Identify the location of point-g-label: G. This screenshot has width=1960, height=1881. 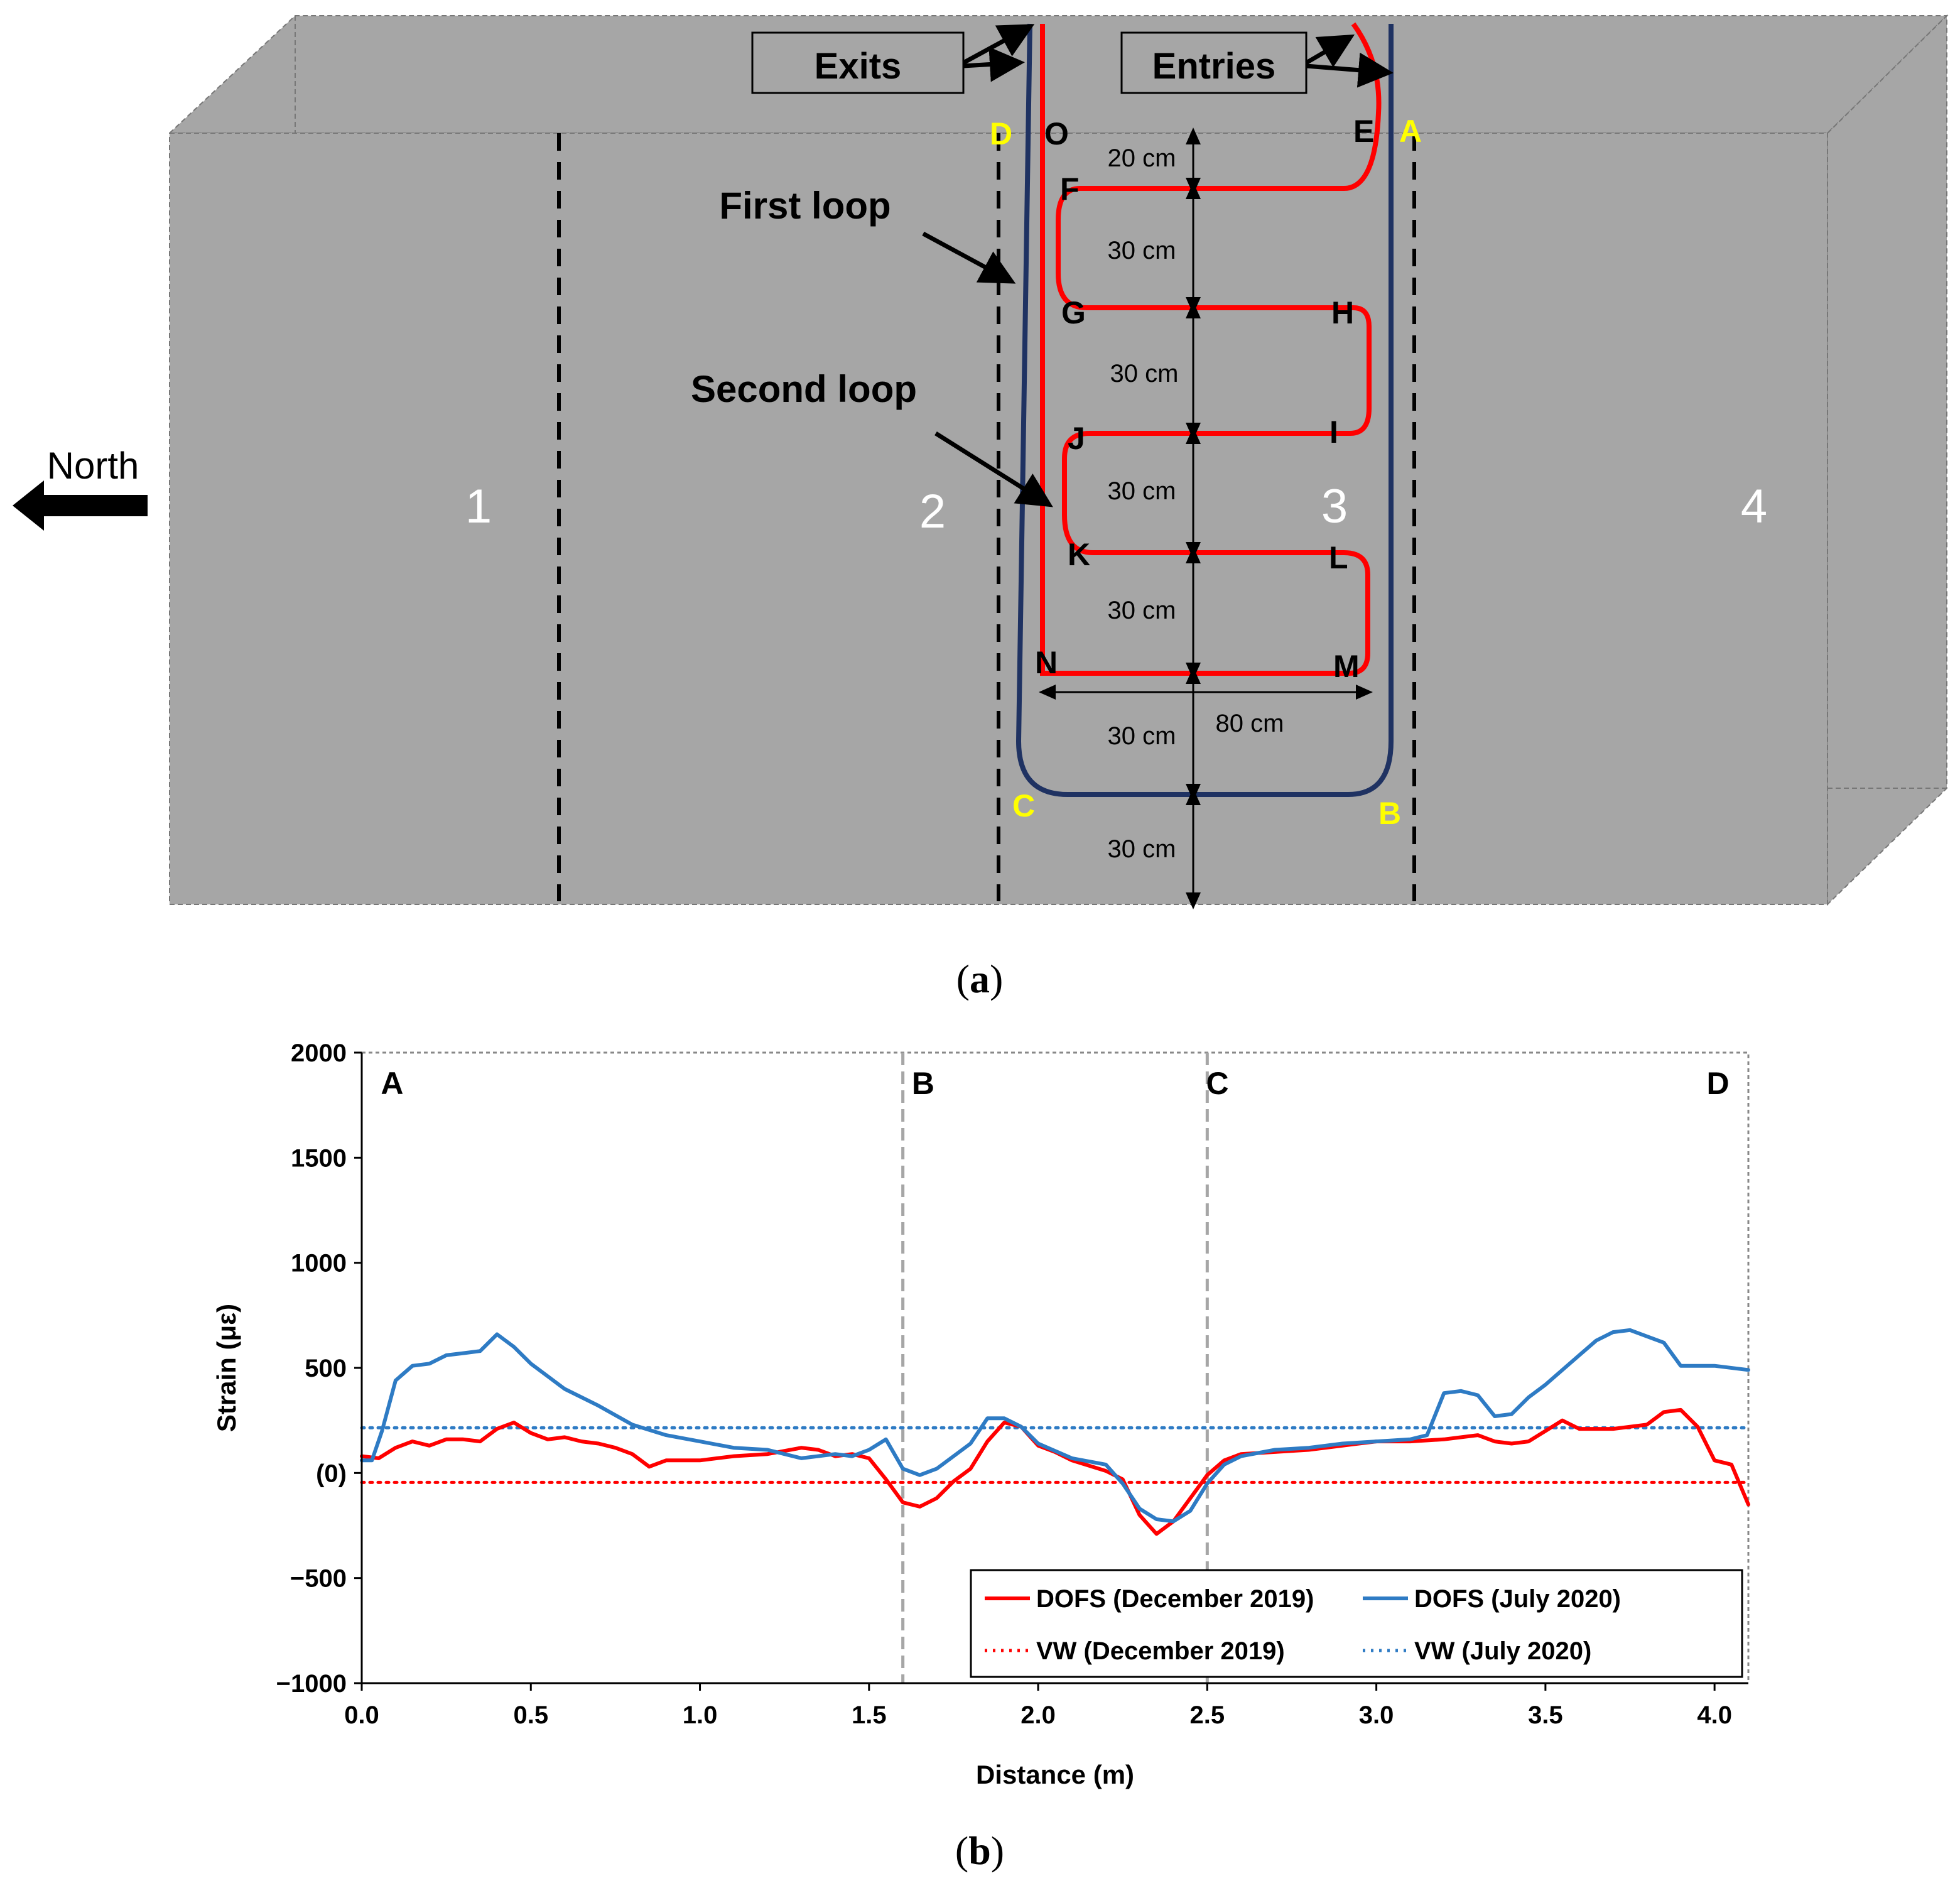
(1073, 312).